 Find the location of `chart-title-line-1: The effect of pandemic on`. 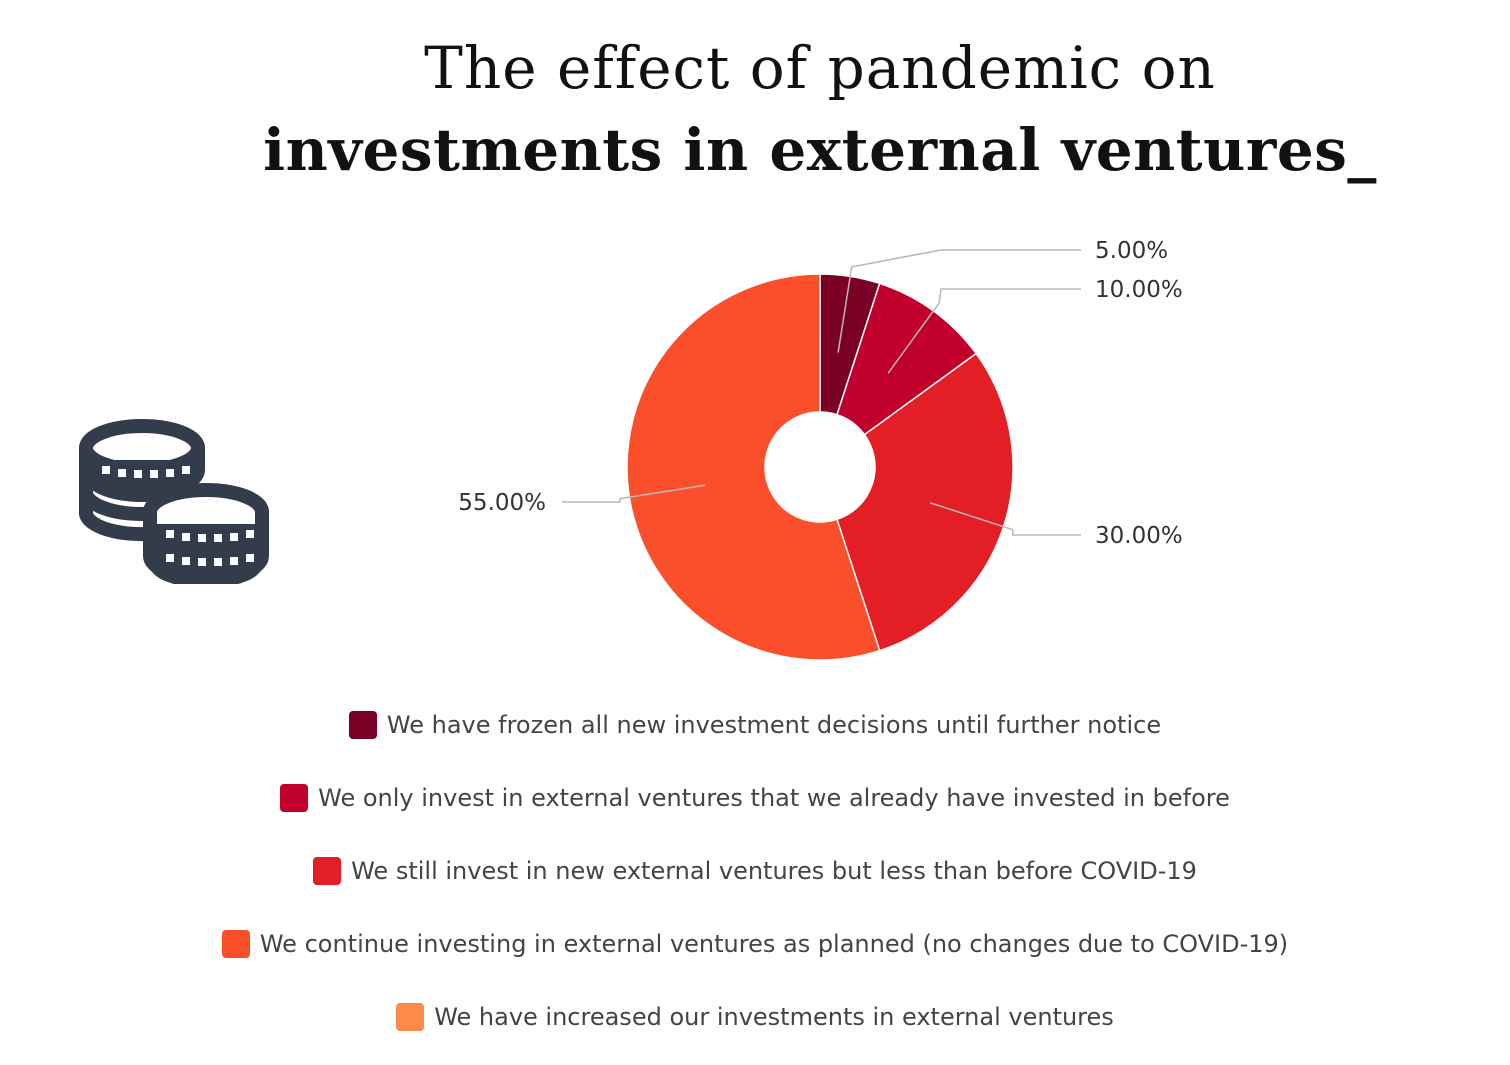

chart-title-line-1: The effect of pandemic on is located at coordinates (820, 68).